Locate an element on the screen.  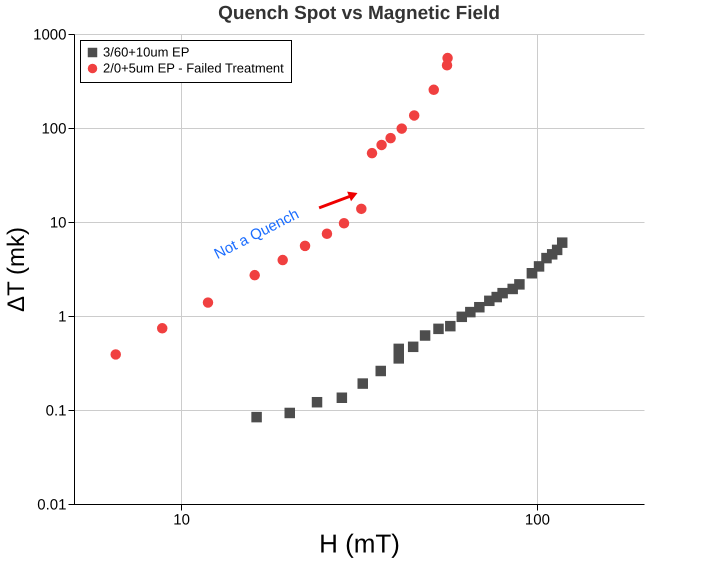
x-axis-title: H (mT) is located at coordinates (359, 543).